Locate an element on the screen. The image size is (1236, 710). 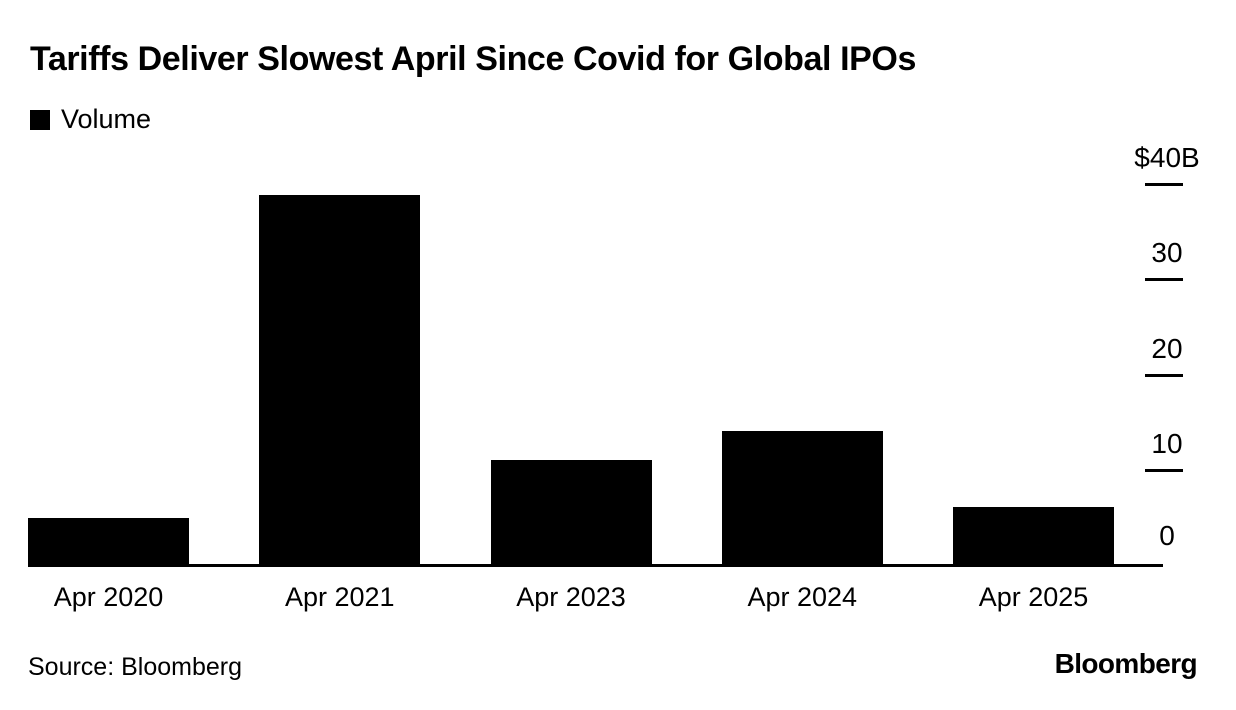
x-axis-label-apr-2020: Apr 2020 is located at coordinates (108, 597).